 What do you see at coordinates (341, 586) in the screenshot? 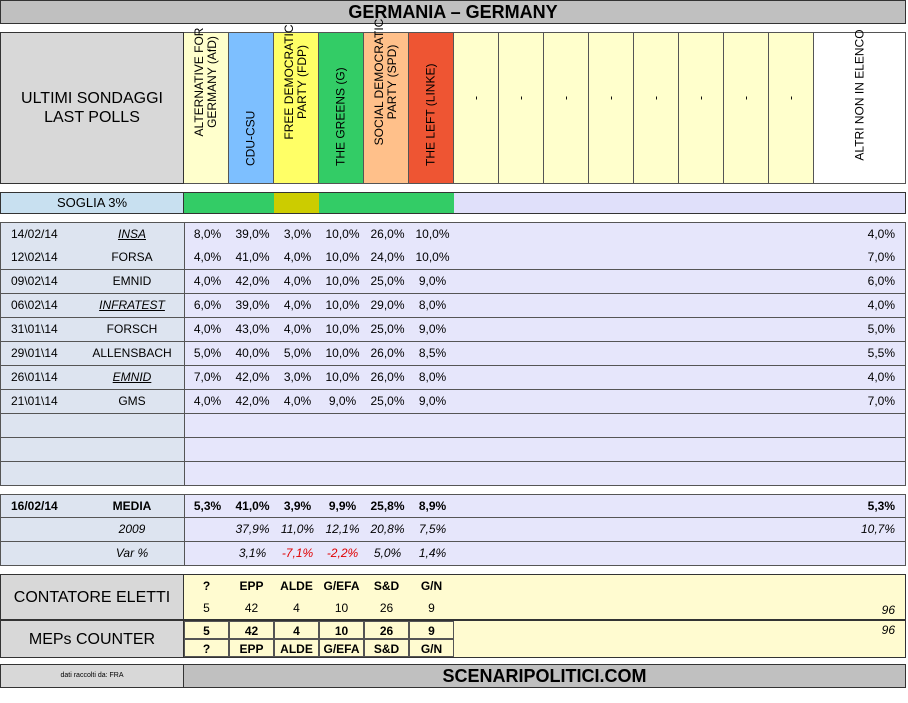
I see `contatore-group: G/EFA` at bounding box center [341, 586].